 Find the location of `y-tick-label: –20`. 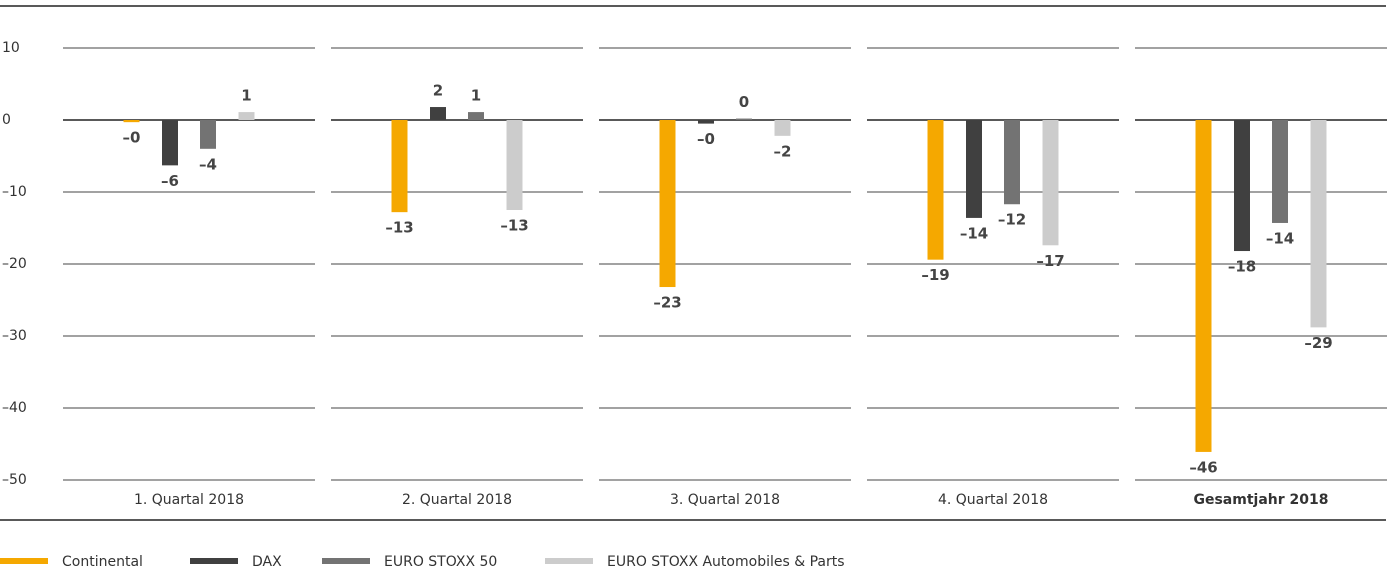

y-tick-label: –20 is located at coordinates (14, 264).